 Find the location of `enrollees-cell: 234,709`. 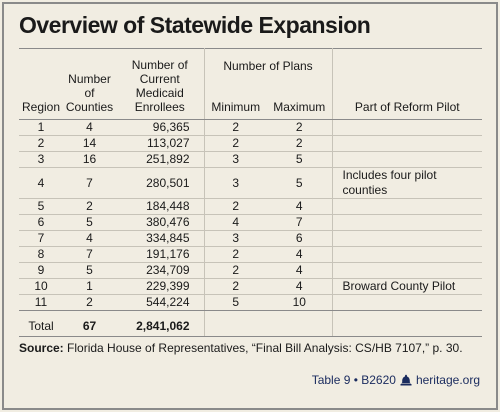

enrollees-cell: 234,709 is located at coordinates (160, 270).